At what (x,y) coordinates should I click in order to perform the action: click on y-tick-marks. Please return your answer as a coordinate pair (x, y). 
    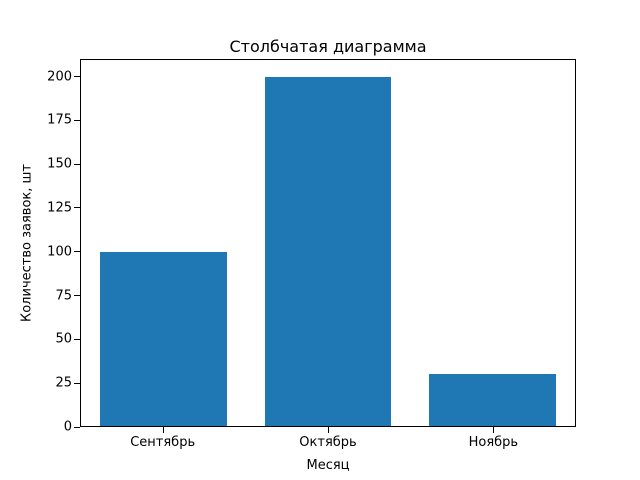
    Looking at the image, I should click on (77, 243).